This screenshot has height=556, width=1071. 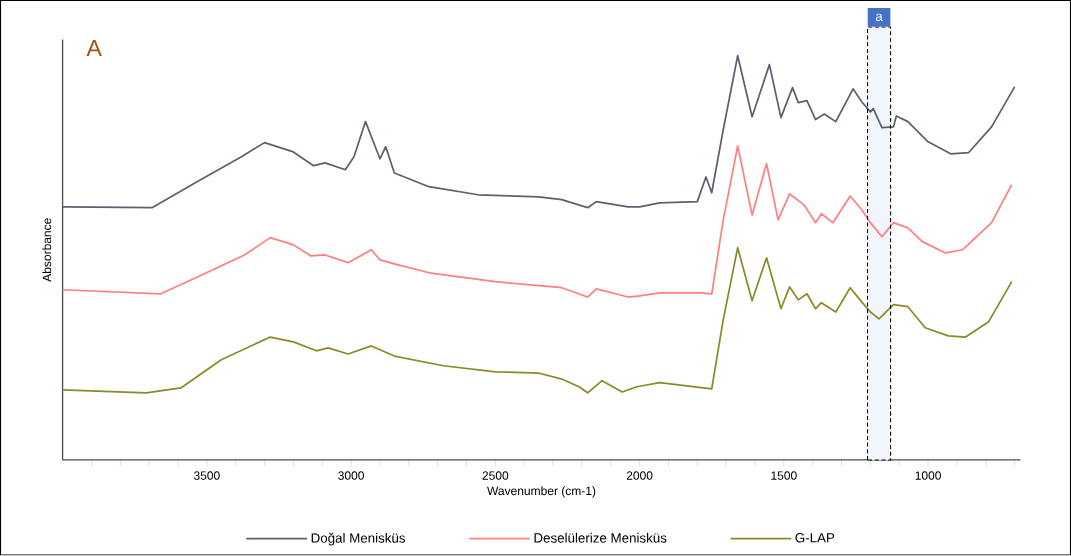 I want to click on legend-label: Deselülerize Menisküs, so click(x=600, y=538).